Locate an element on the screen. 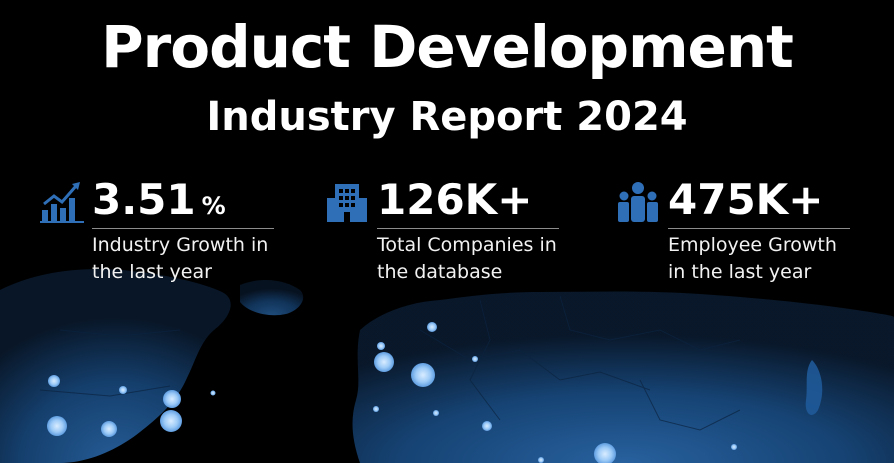  stat-value: 475K+ is located at coordinates (746, 199).